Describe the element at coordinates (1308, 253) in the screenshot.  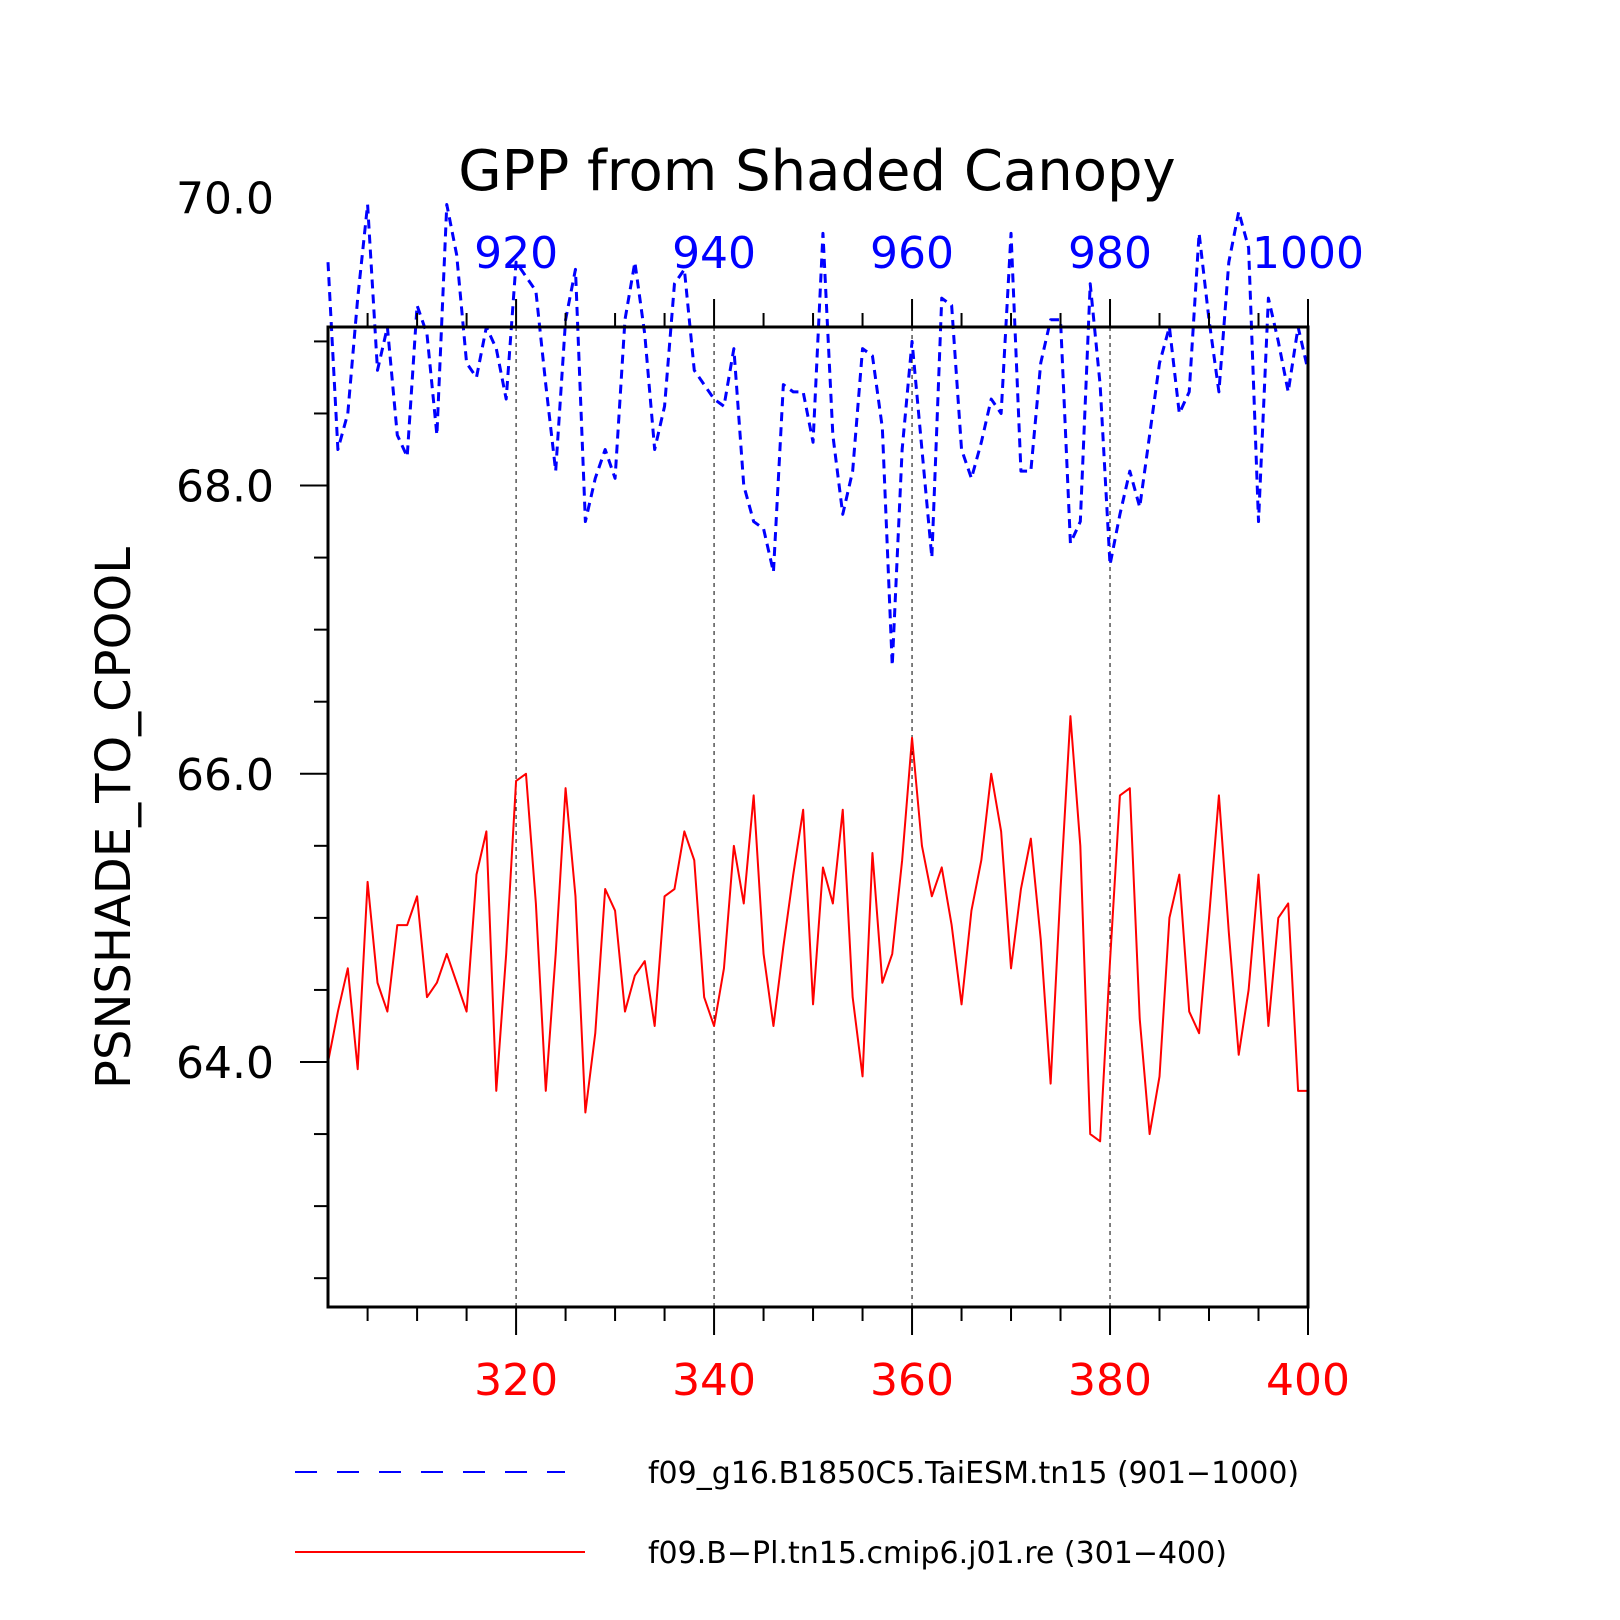
I see `x-top-tick-label: 1000` at that location.